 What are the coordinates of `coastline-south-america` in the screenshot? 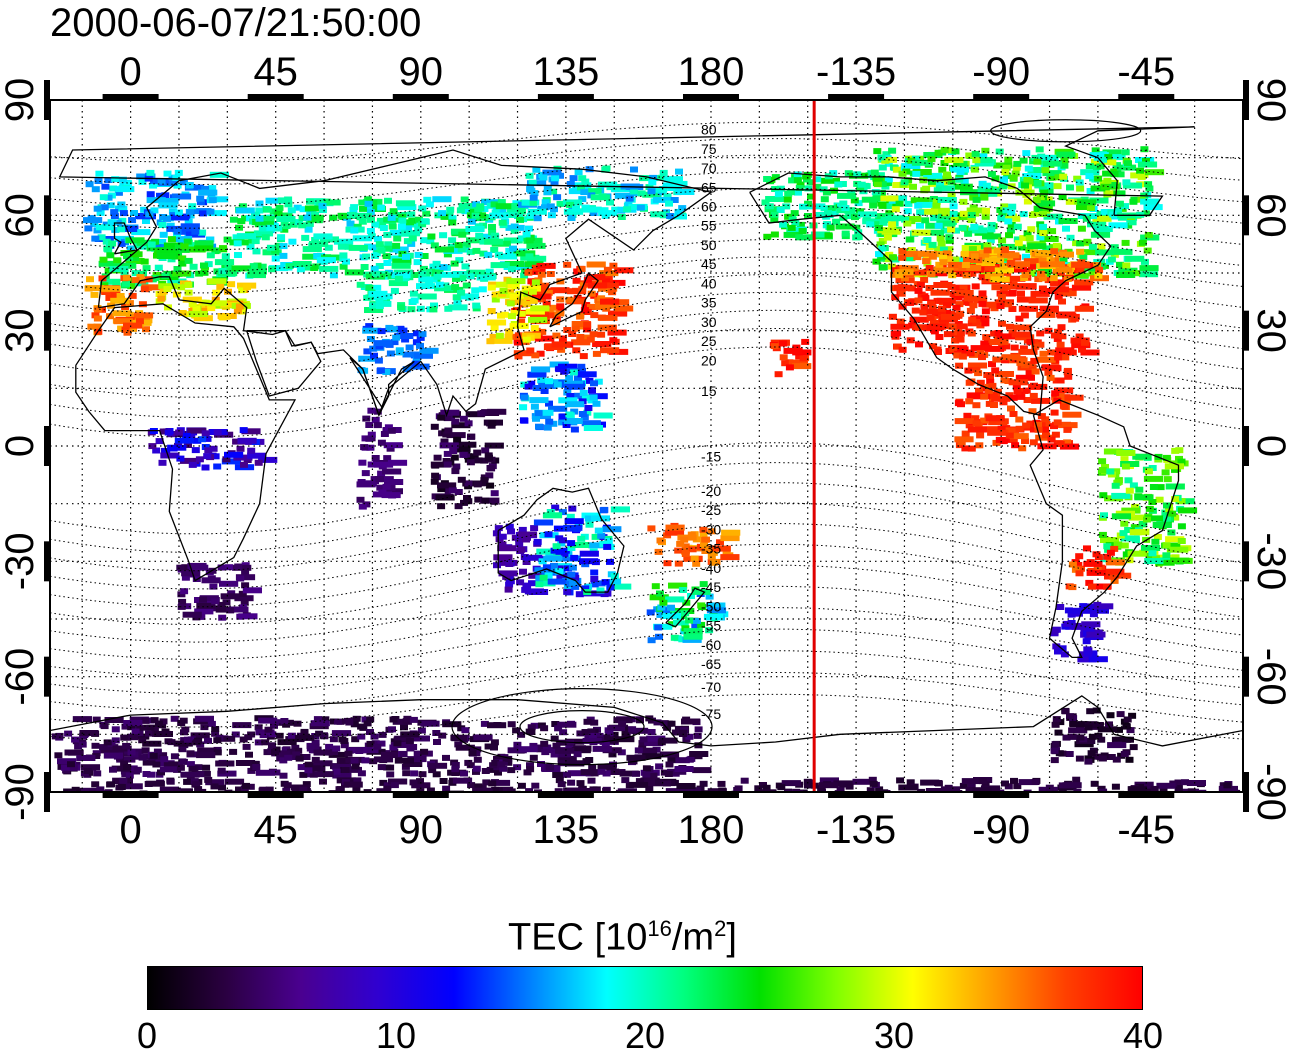 It's located at (1104, 529).